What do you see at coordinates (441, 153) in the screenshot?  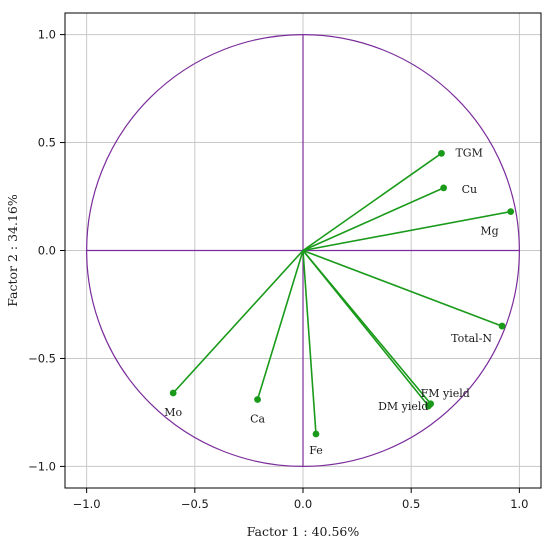 I see `point-tgm` at bounding box center [441, 153].